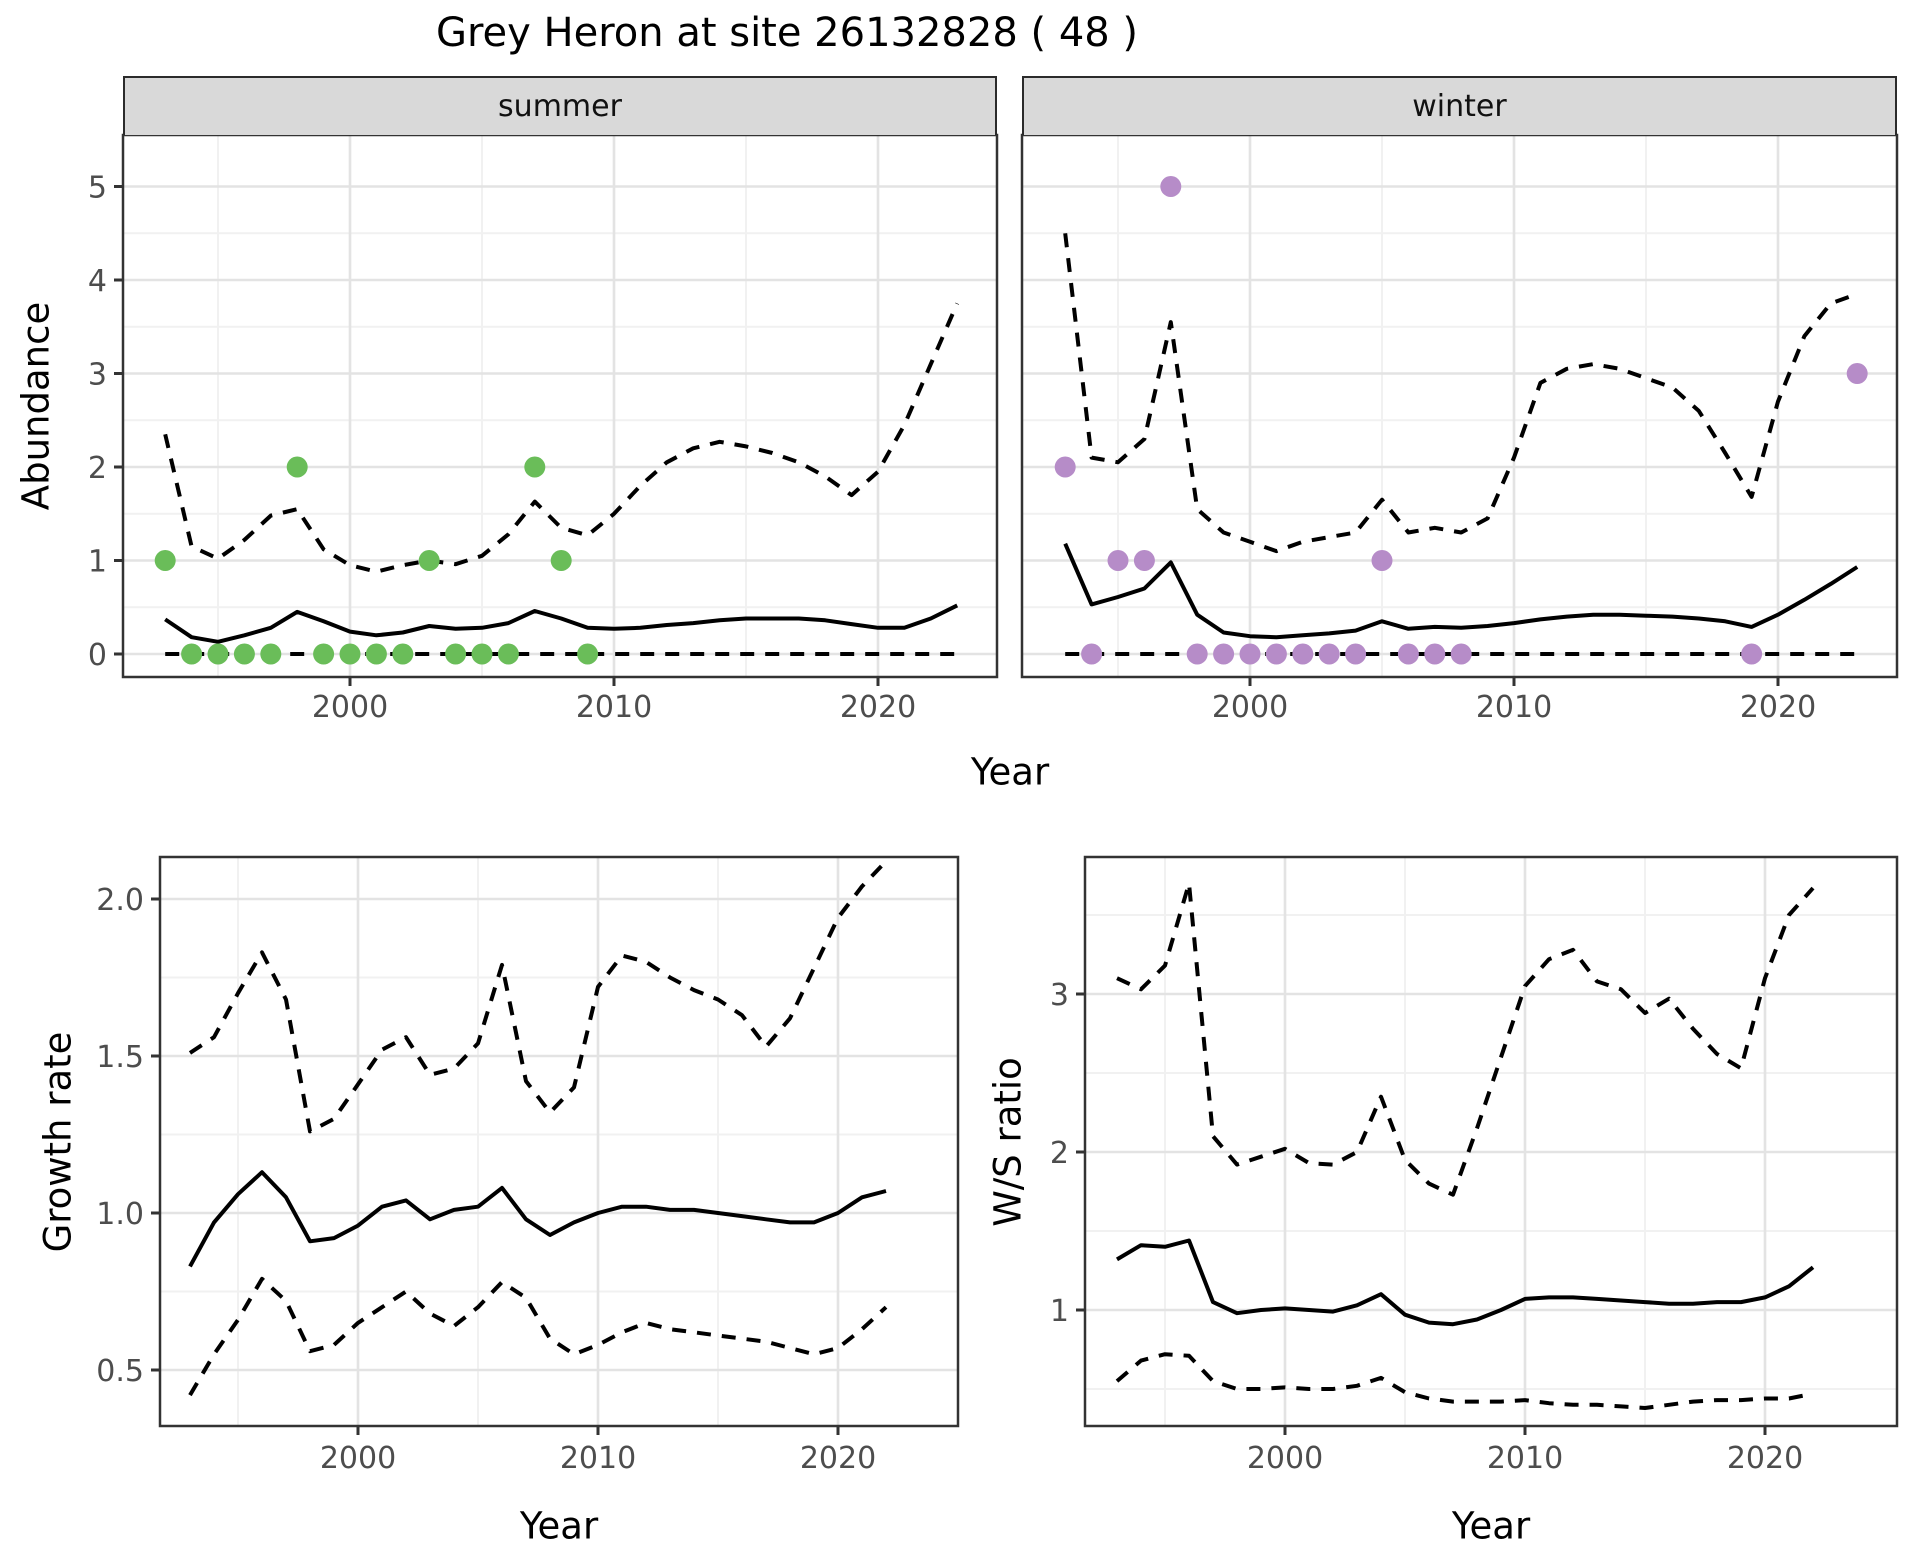  I want to click on y-axis-title-ws-ratio: W/S ratio, so click(1008, 1142).